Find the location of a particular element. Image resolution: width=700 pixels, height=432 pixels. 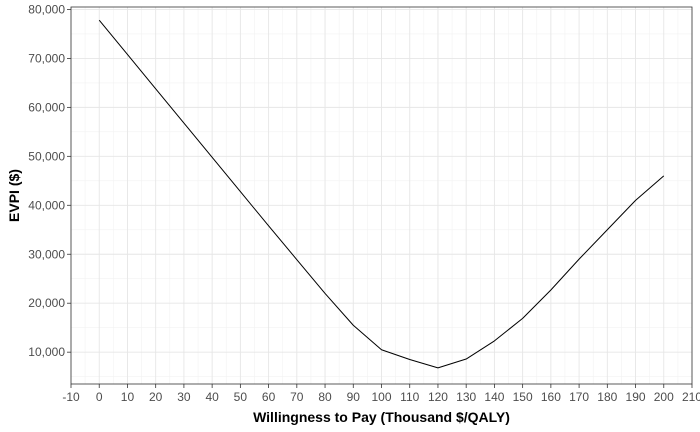

x-tick-label: 70 is located at coordinates (297, 397).